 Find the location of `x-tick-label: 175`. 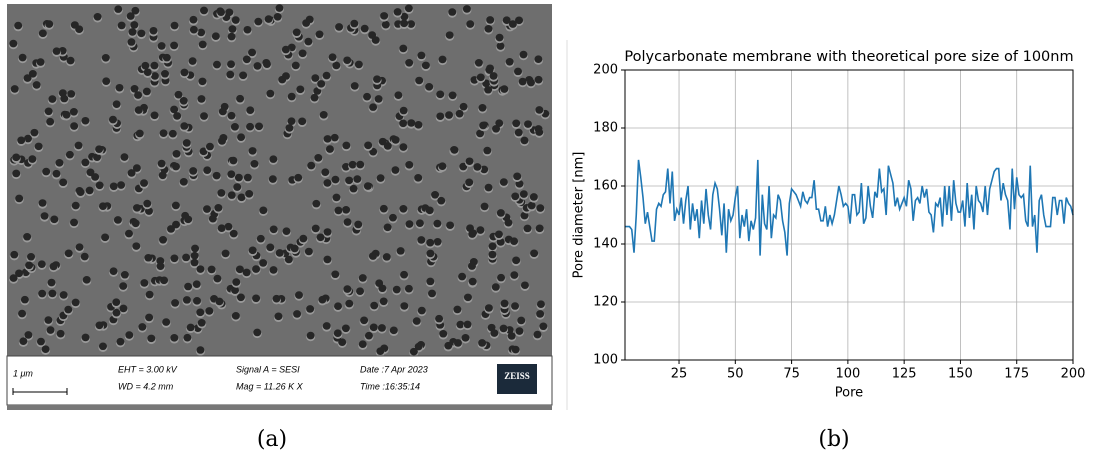

x-tick-label: 175 is located at coordinates (1016, 374).